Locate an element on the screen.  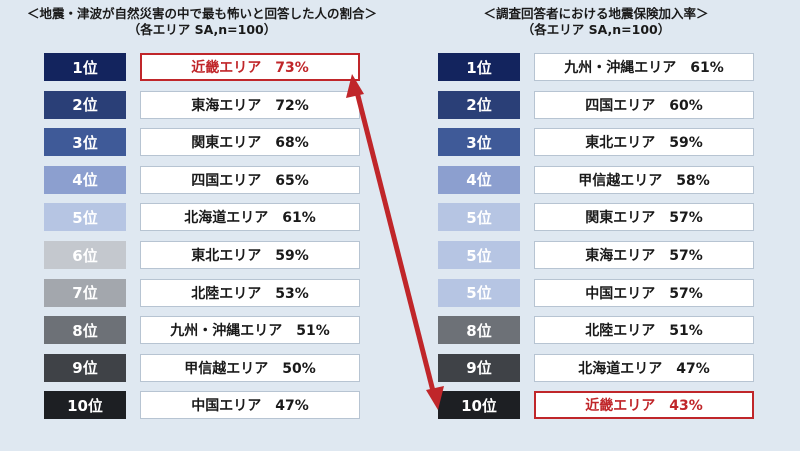
rank-row: 1位 近畿エリア 73% is located at coordinates (202, 67).